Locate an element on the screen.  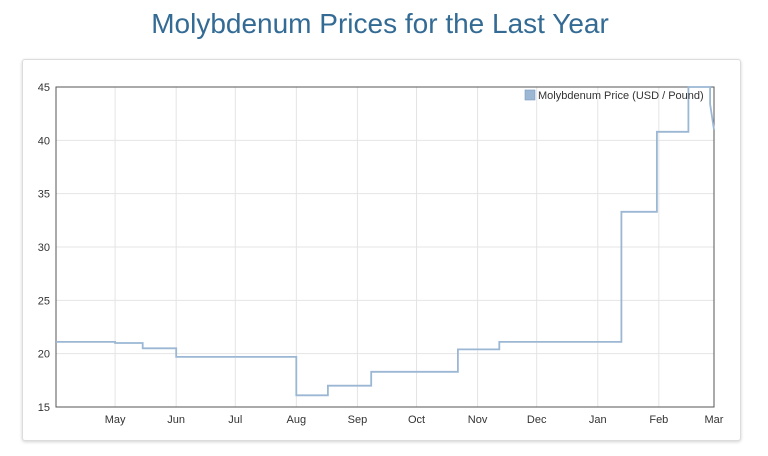
x-tick-label: Oct is located at coordinates (416, 420).